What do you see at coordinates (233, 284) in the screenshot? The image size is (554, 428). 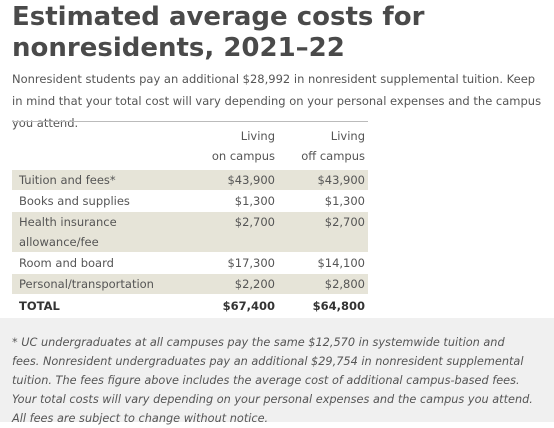 I see `table-cell: $2,200` at bounding box center [233, 284].